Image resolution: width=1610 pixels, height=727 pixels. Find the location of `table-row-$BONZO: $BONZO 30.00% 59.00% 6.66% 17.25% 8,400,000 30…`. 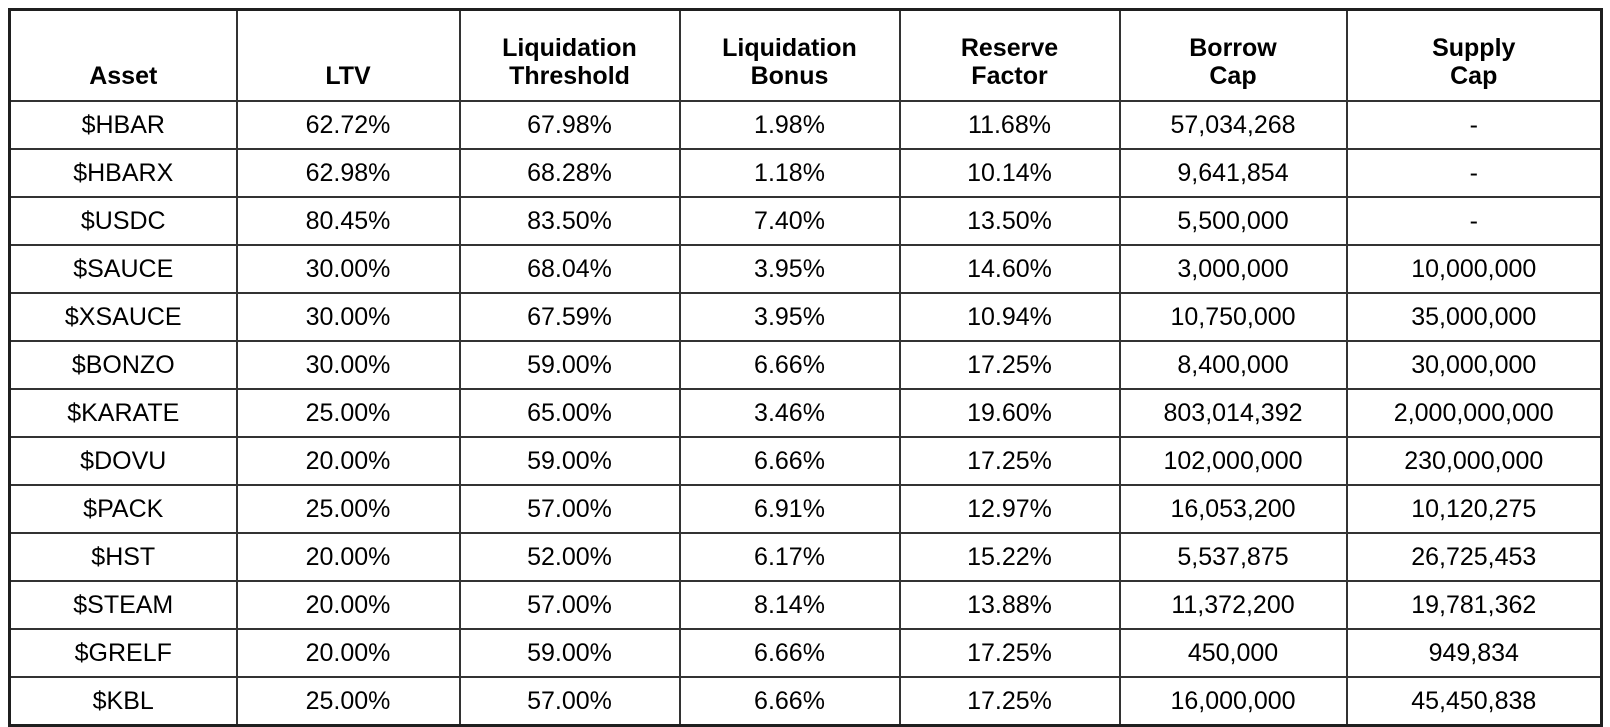

table-row-$BONZO: $BONZO 30.00% 59.00% 6.66% 17.25% 8,400,000 30… is located at coordinates (805, 365).